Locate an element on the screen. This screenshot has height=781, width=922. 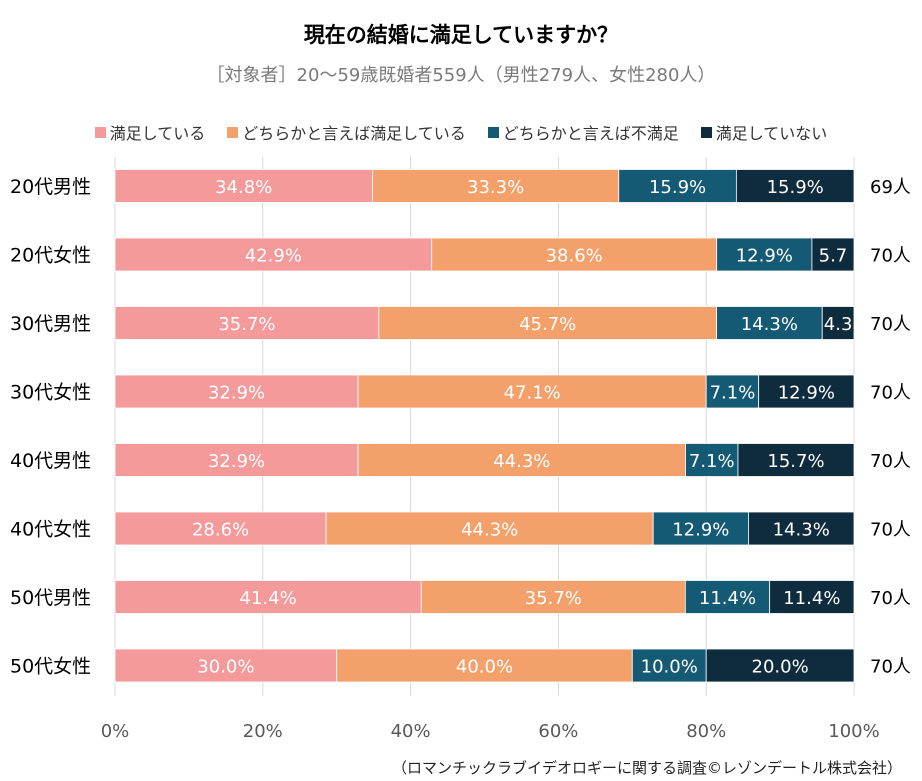
legend-item-somewhat-unsatisfied: どちらかと言えば不満足 is located at coordinates (583, 132).